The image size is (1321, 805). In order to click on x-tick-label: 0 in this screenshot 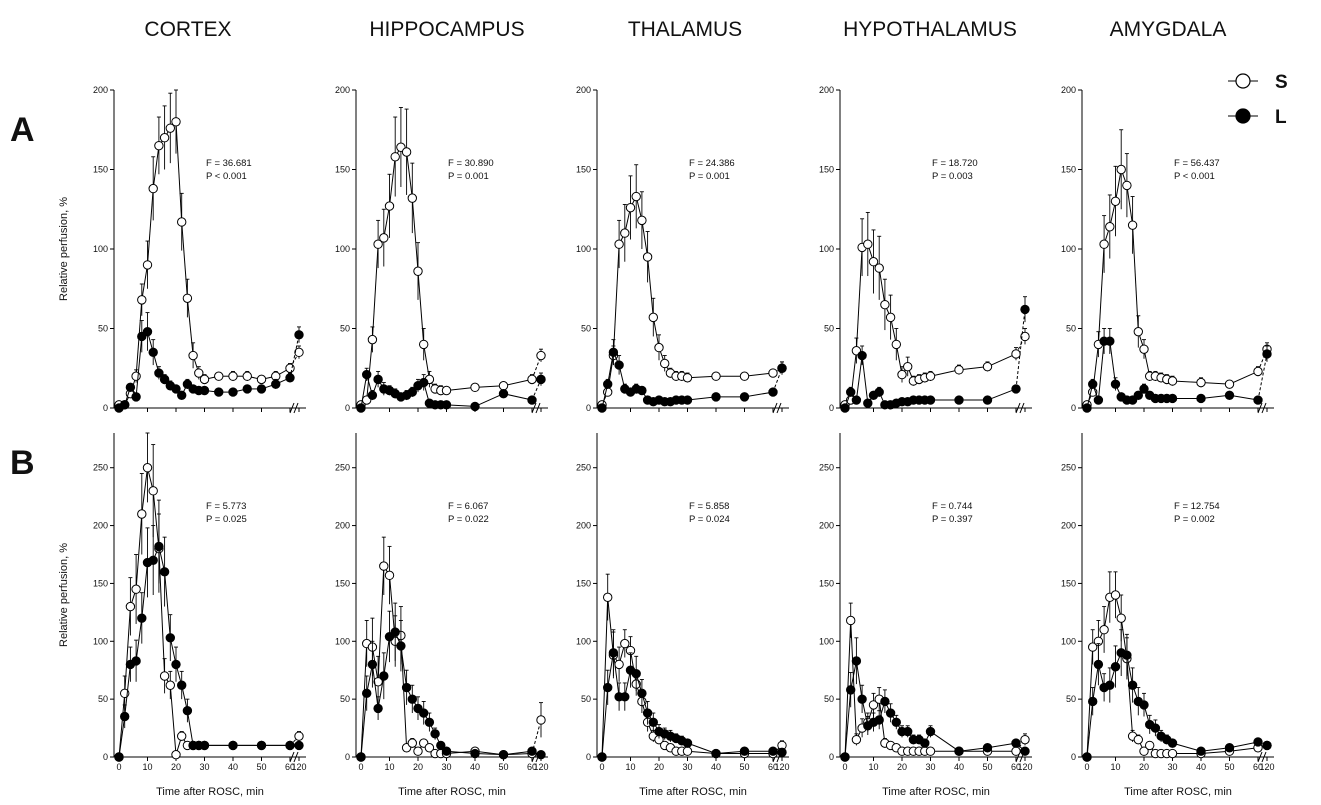, I will do `click(360, 767)`.